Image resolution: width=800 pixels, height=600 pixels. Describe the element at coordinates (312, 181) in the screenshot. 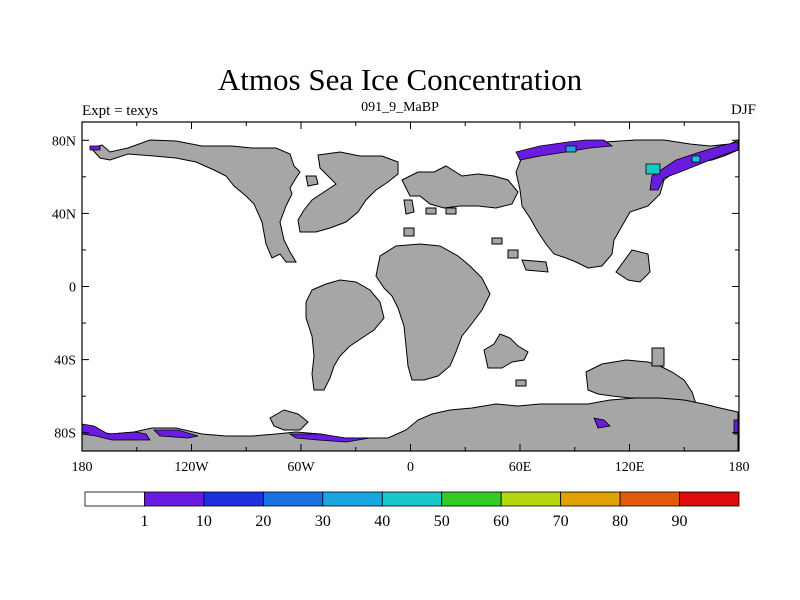

I see `landmass-small-arctic` at that location.